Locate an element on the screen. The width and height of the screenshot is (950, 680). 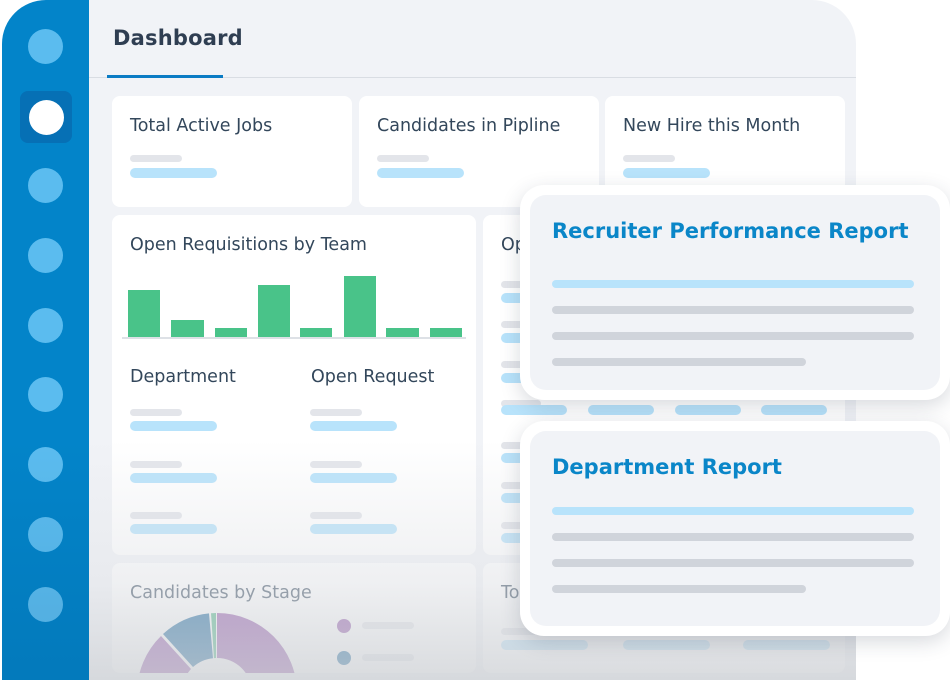
sidebar-item-2-selected is located at coordinates (46, 117).